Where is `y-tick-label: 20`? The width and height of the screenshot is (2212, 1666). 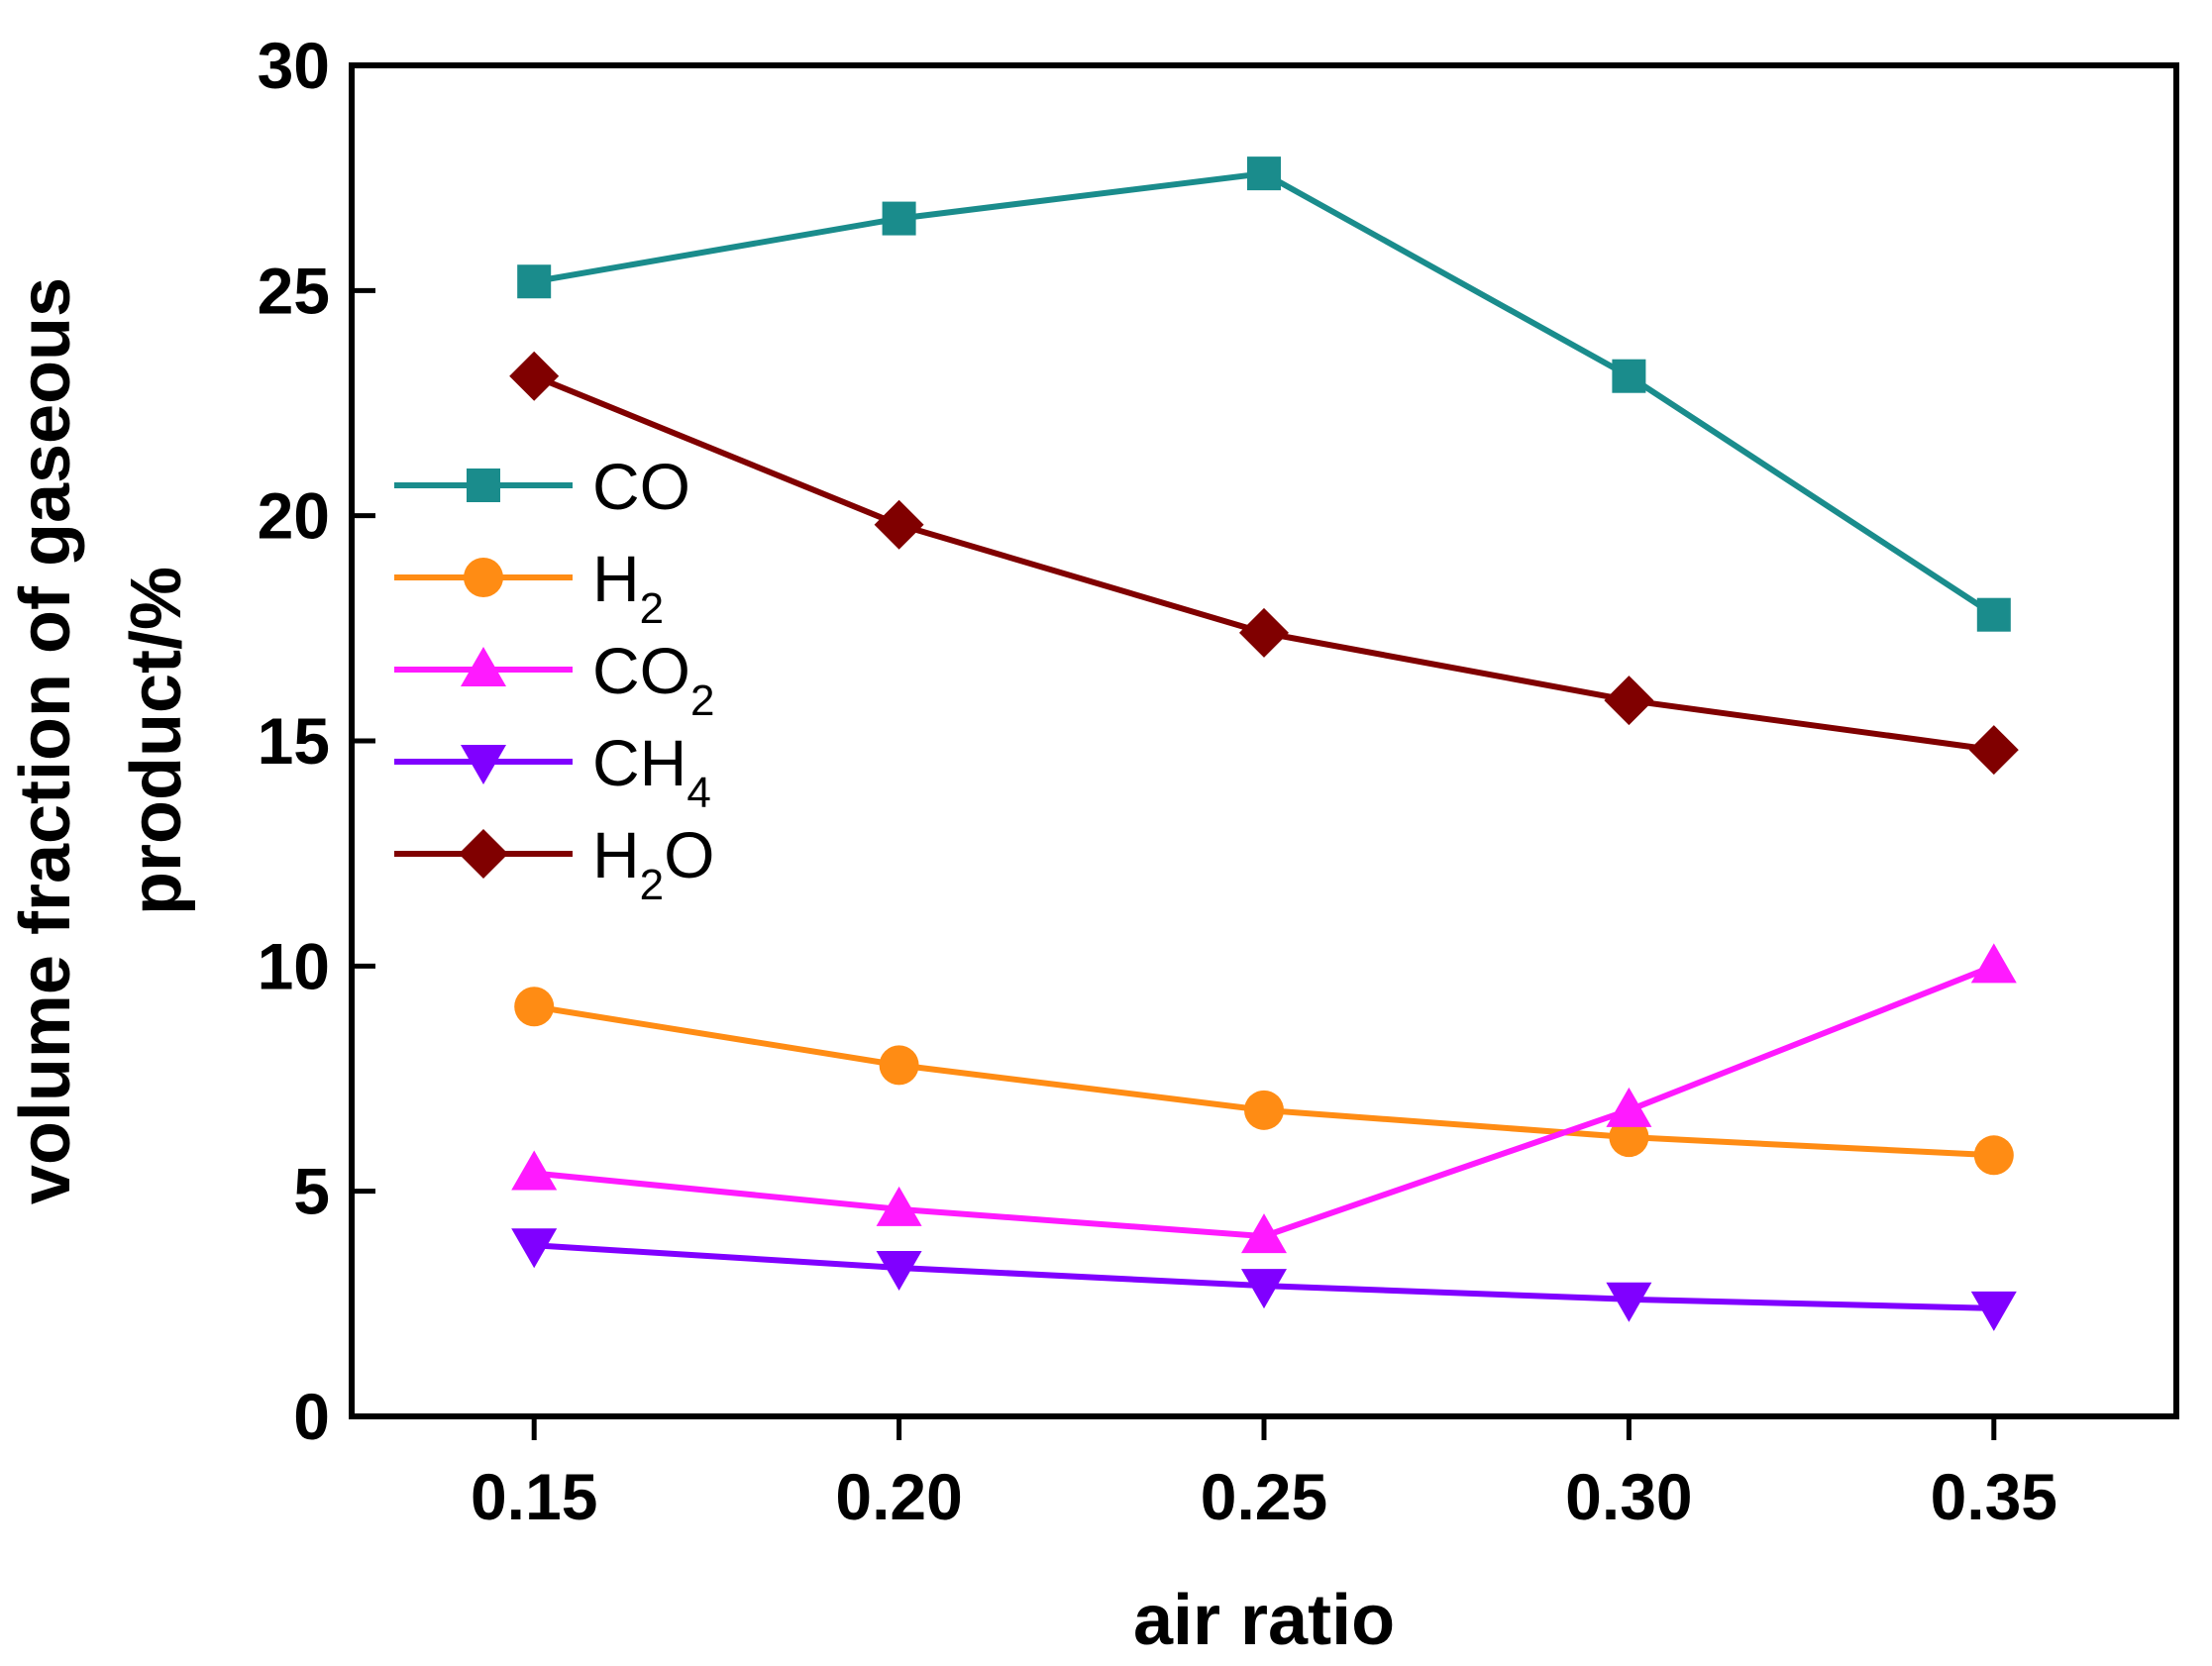
y-tick-label: 20 is located at coordinates (294, 516).